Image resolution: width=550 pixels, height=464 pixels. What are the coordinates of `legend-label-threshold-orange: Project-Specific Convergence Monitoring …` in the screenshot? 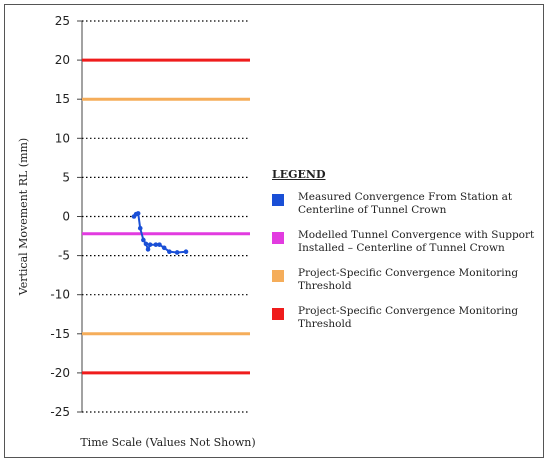 It's located at (408, 279).